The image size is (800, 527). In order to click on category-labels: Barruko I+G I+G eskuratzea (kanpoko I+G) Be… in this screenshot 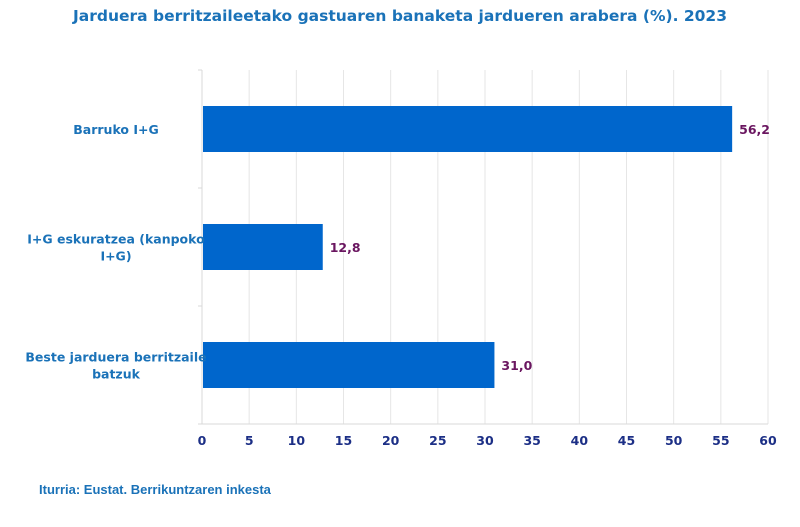, I will do `click(115, 252)`.